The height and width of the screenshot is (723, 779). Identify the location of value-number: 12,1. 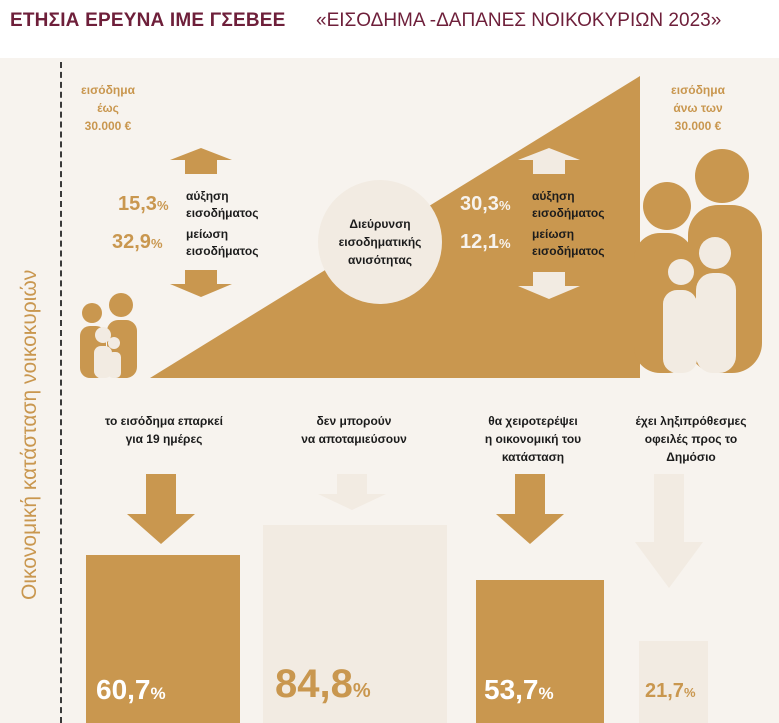
(479, 242).